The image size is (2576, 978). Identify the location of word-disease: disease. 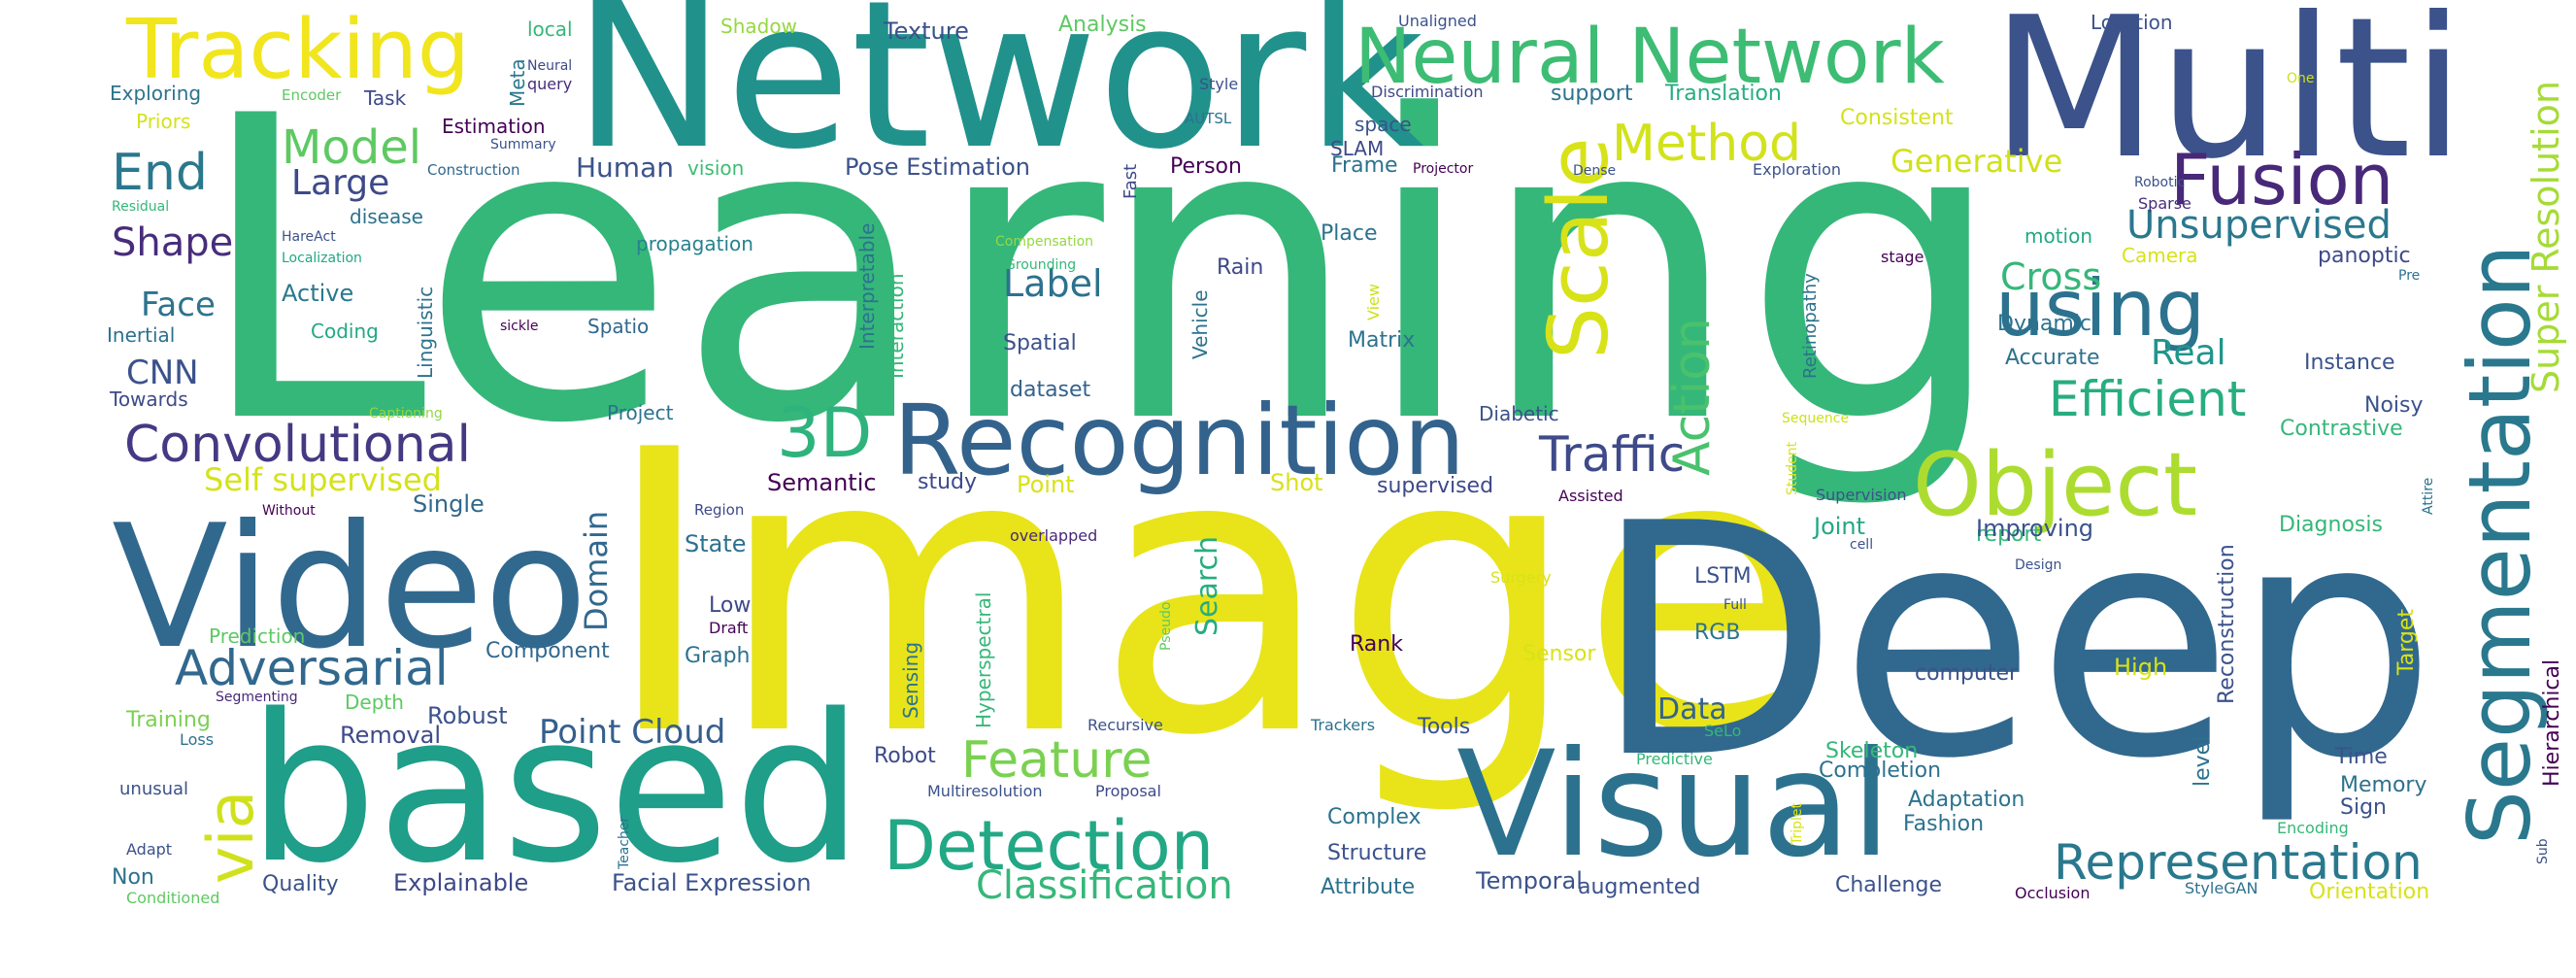
(387, 216).